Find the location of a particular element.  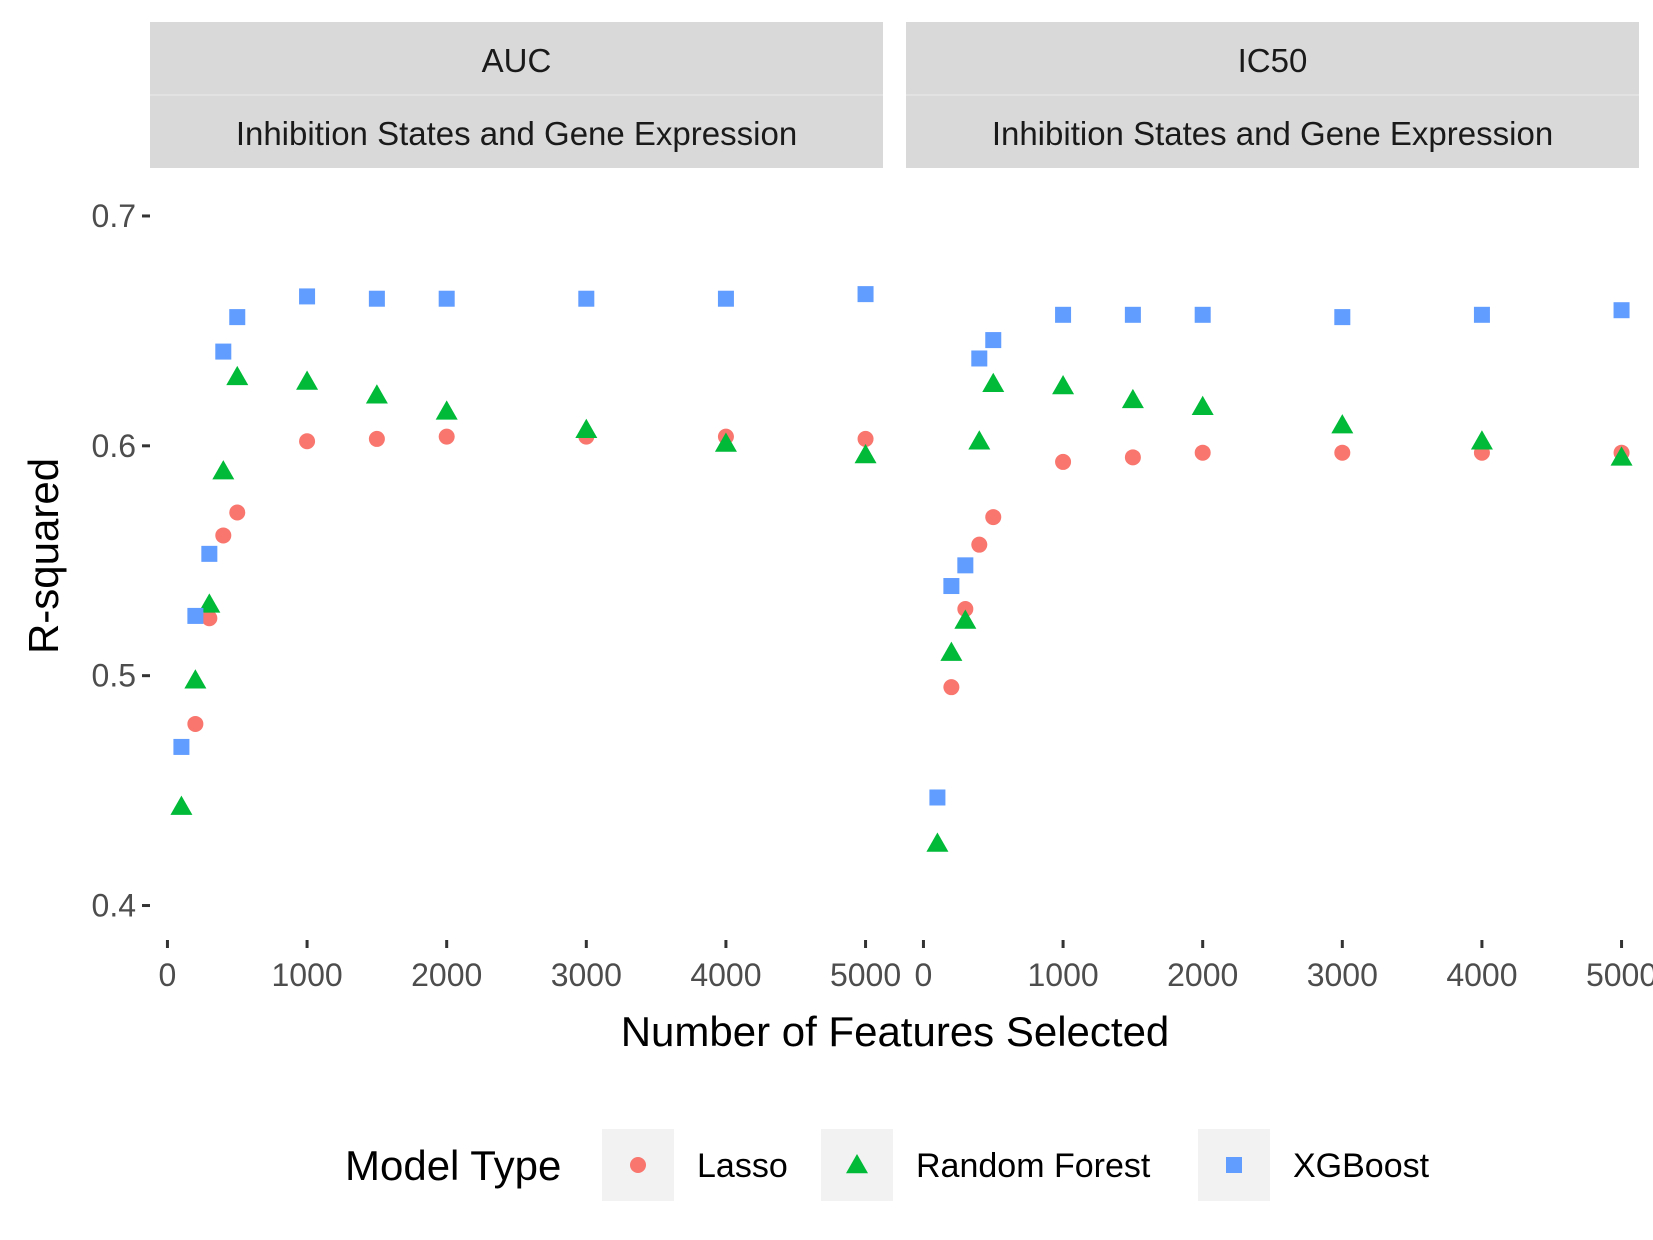

y-tick-label: 0.5 is located at coordinates (114, 676).